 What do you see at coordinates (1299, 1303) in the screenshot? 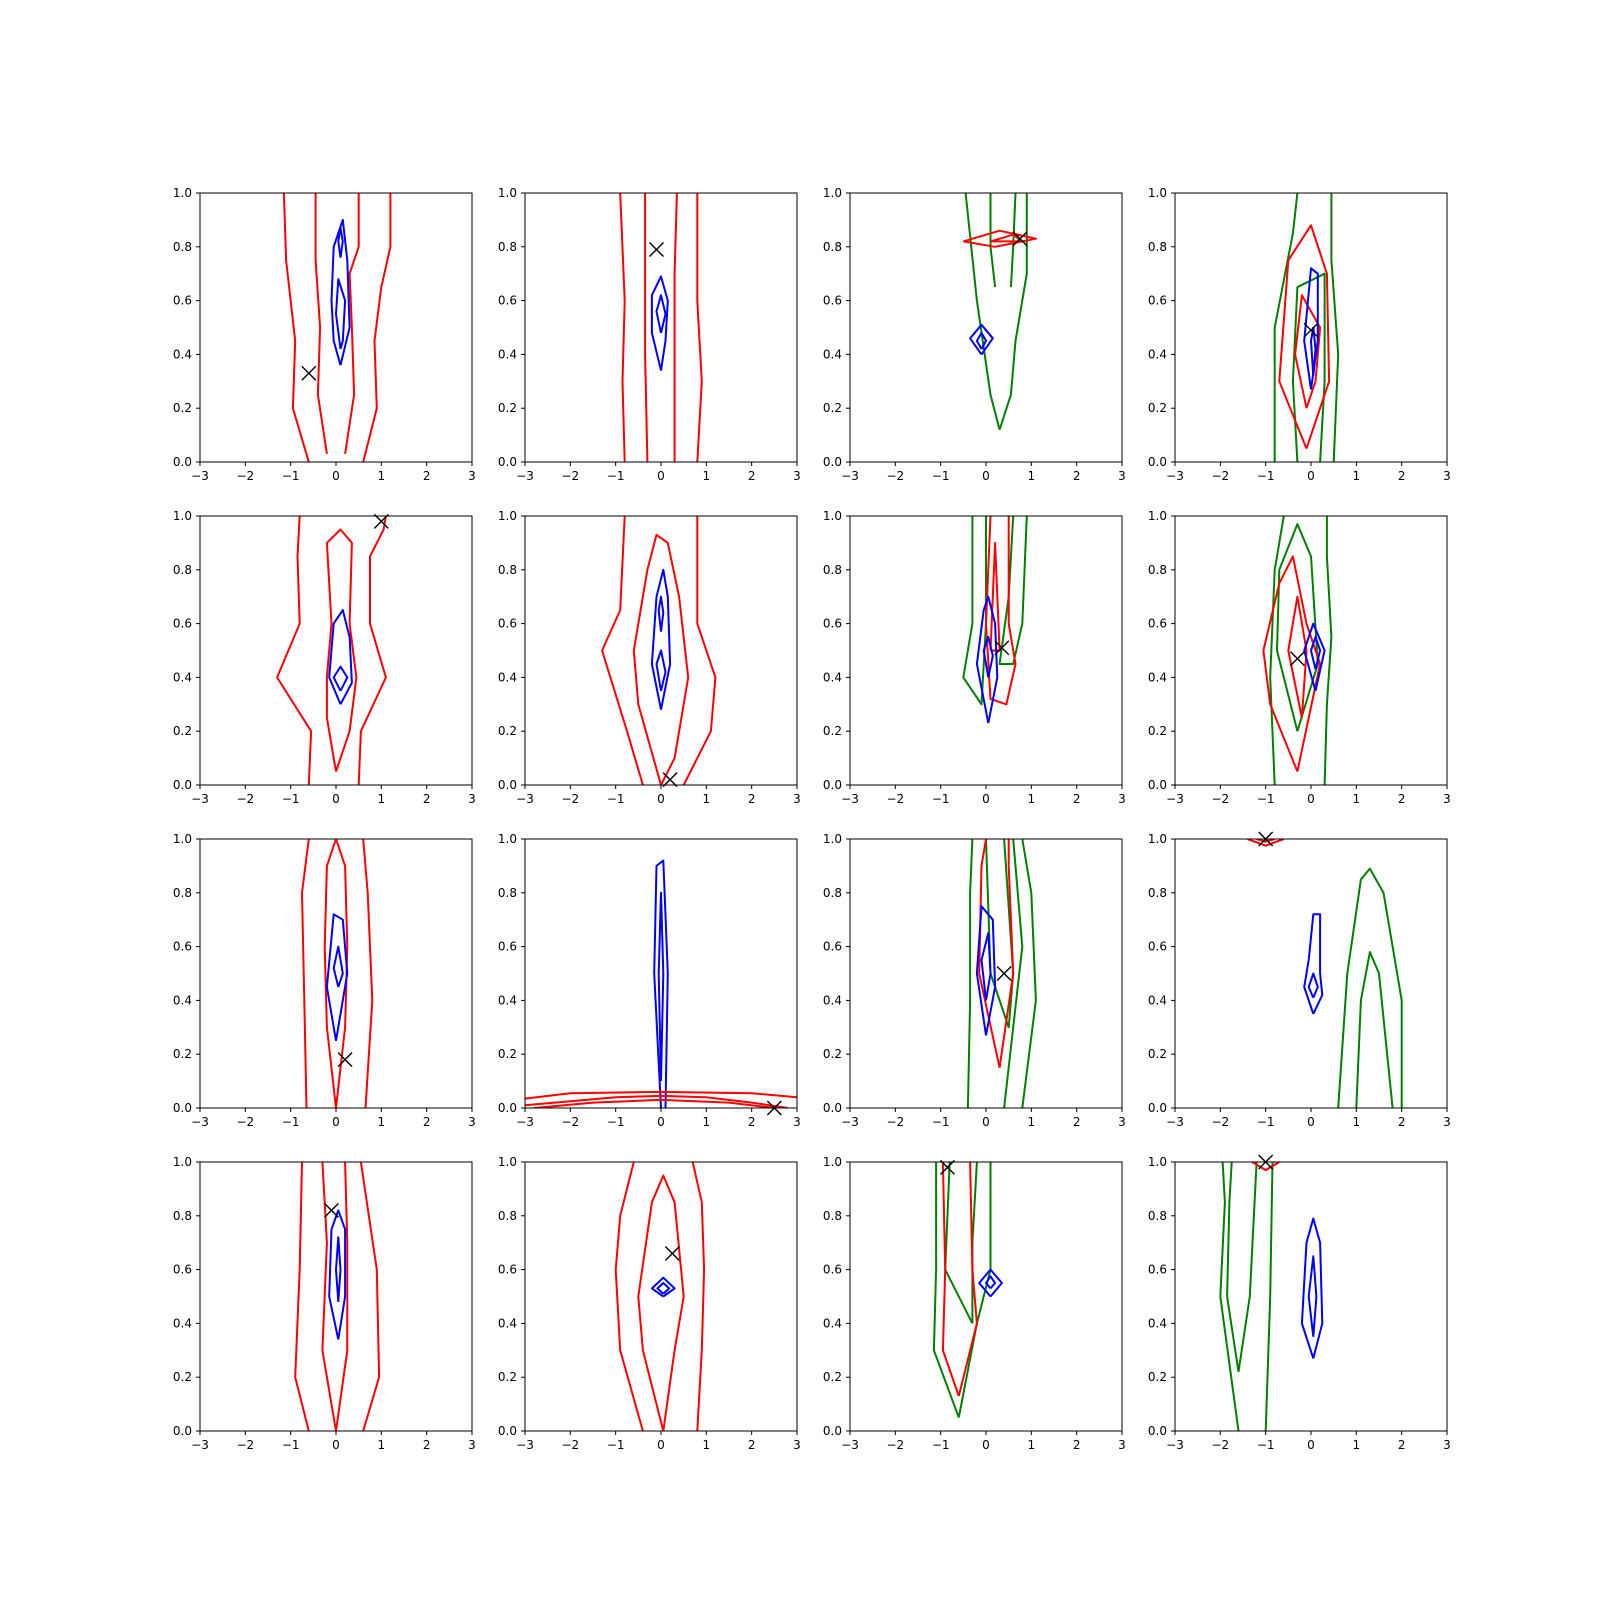
I see `panel-16: −3 −2 −1 0 1 2 3 0.0 0.2 0.4 0.6 0.8 1.0` at bounding box center [1299, 1303].